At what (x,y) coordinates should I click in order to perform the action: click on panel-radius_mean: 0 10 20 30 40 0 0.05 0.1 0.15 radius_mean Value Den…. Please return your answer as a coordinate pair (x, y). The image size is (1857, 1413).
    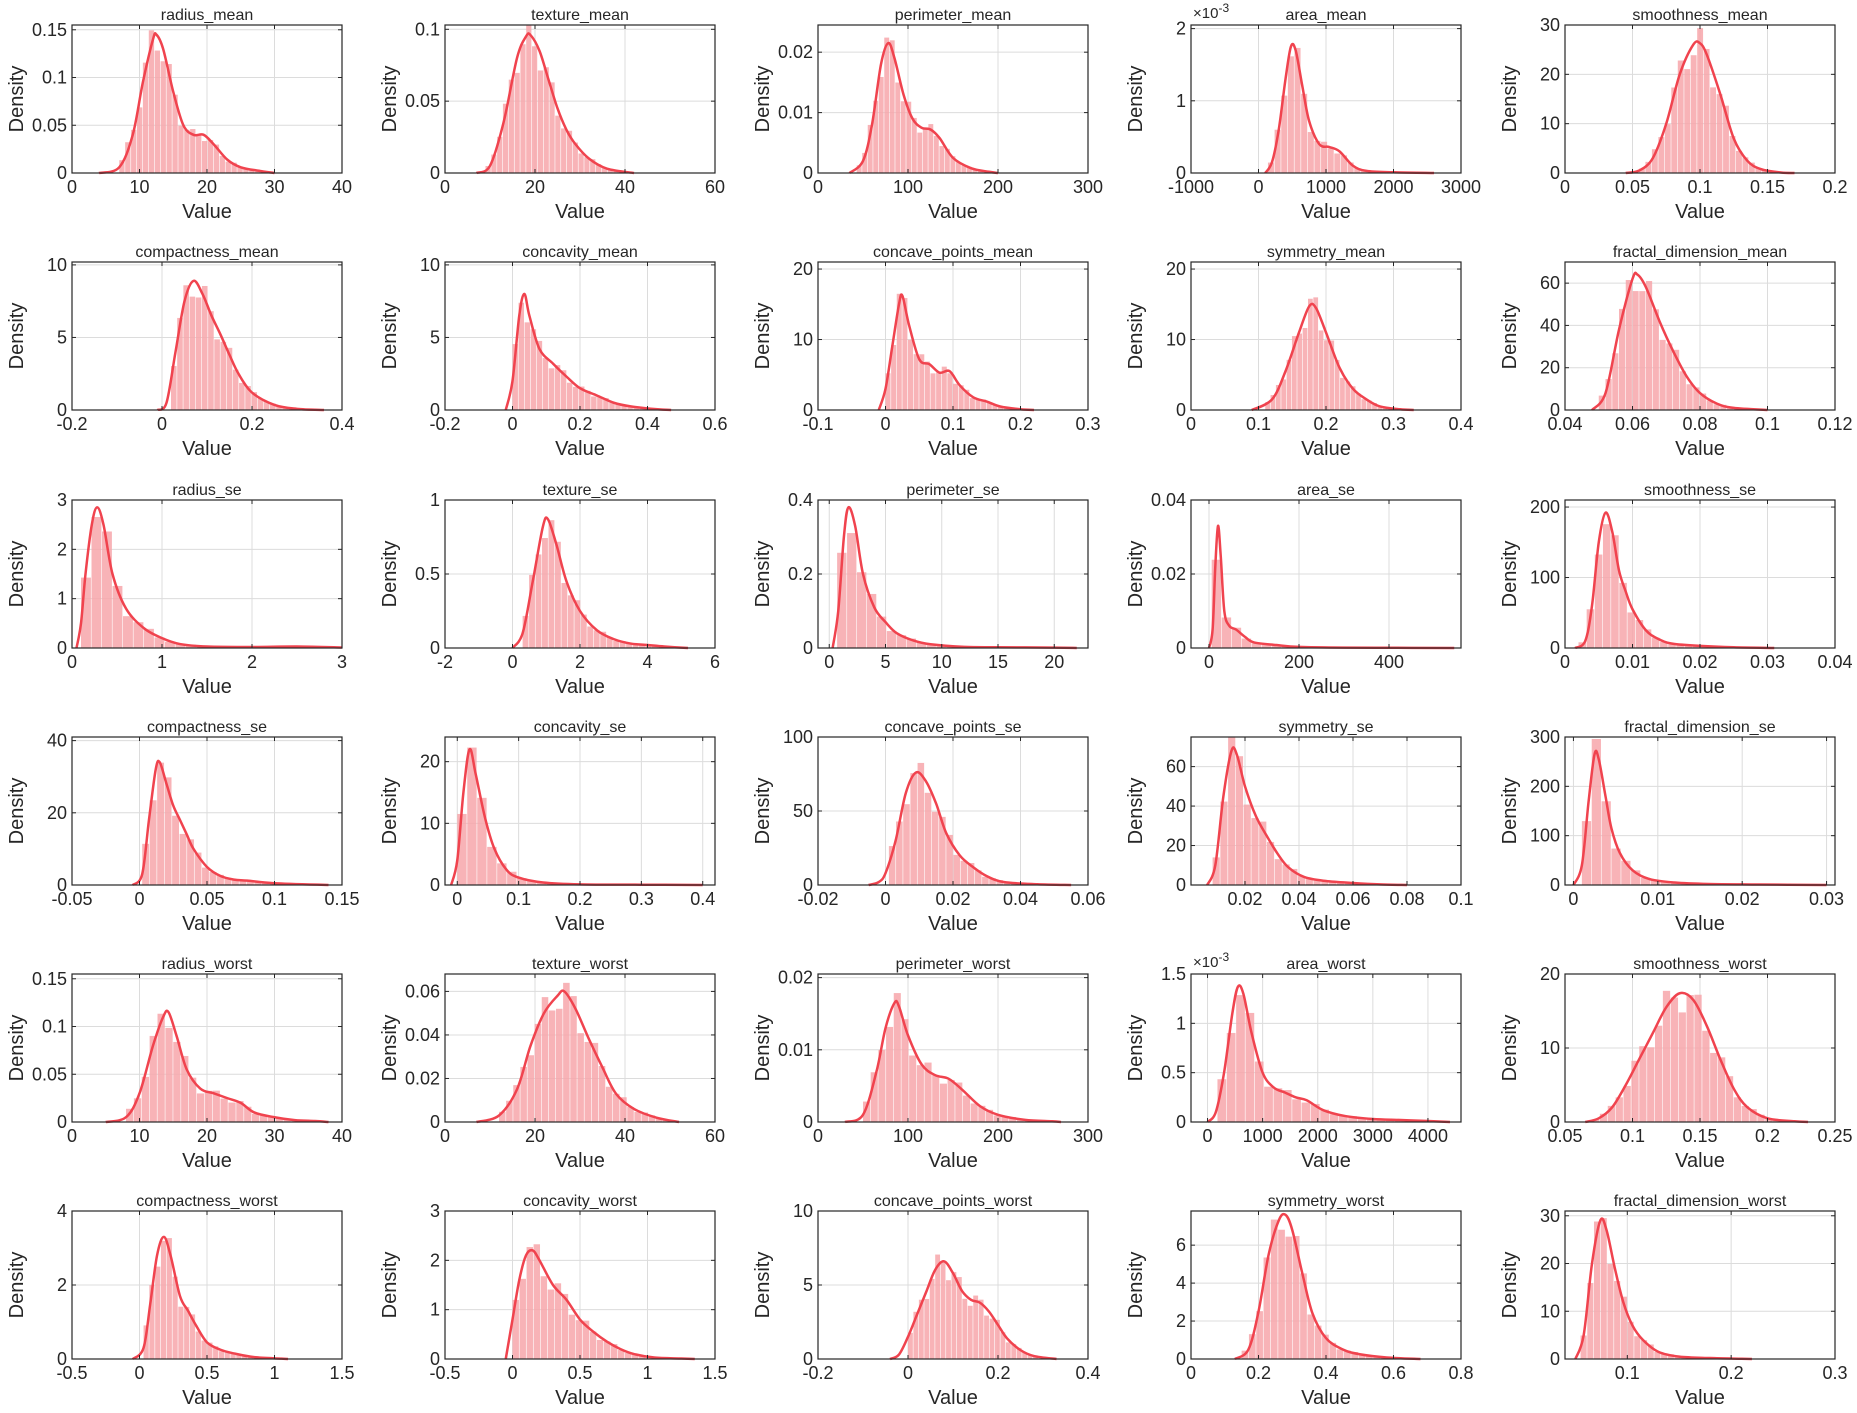
    Looking at the image, I should click on (179, 115).